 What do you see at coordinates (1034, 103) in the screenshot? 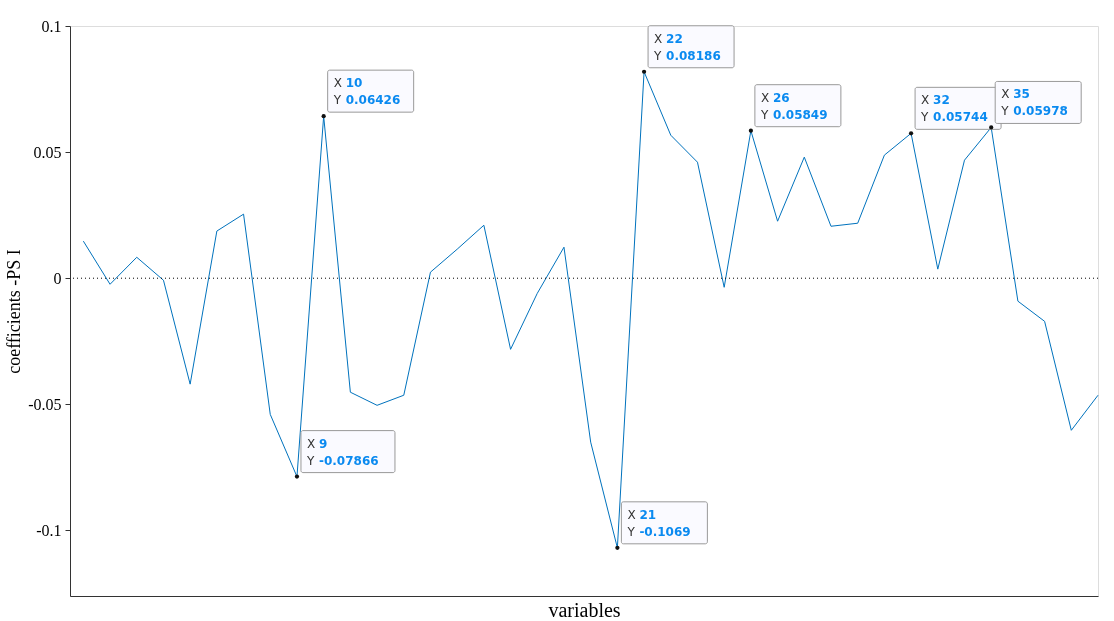
I see `text: X 35 Y 0.05978` at bounding box center [1034, 103].